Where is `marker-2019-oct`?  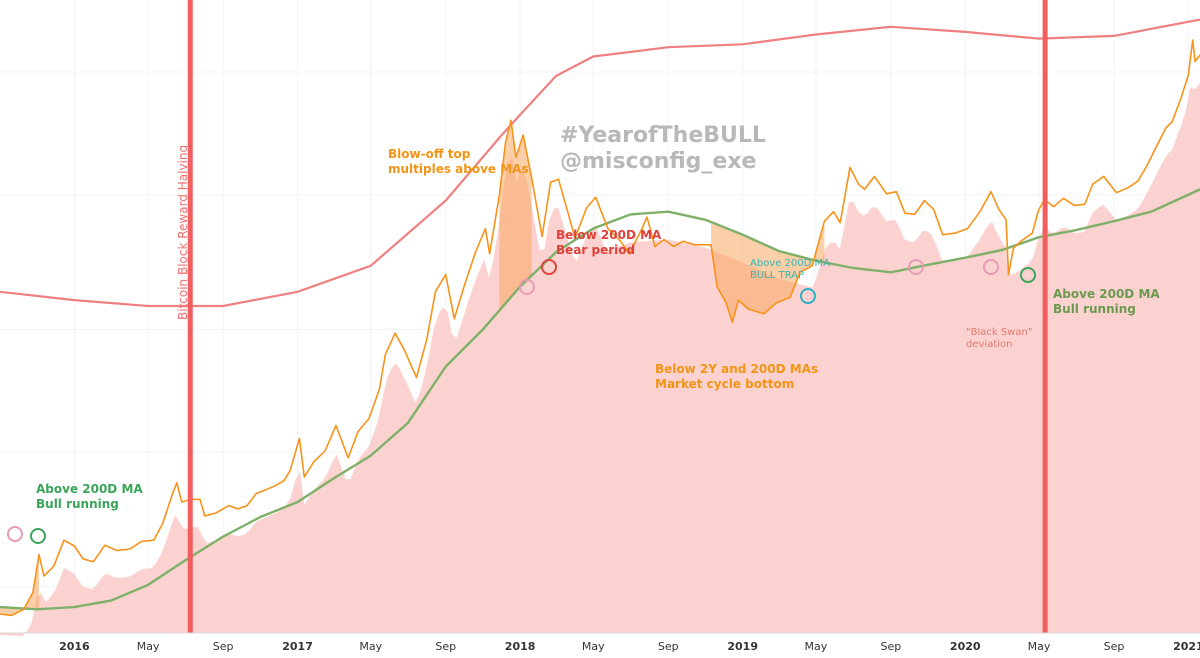 marker-2019-oct is located at coordinates (916, 267).